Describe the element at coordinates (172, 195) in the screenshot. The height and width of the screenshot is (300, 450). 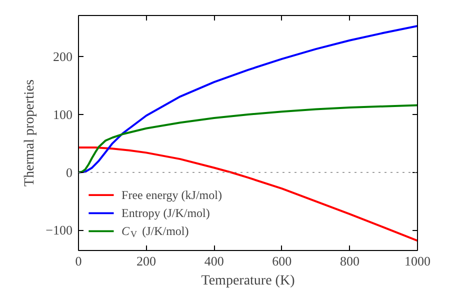
I see `legend-label: Free energy (kJ/mol)` at that location.